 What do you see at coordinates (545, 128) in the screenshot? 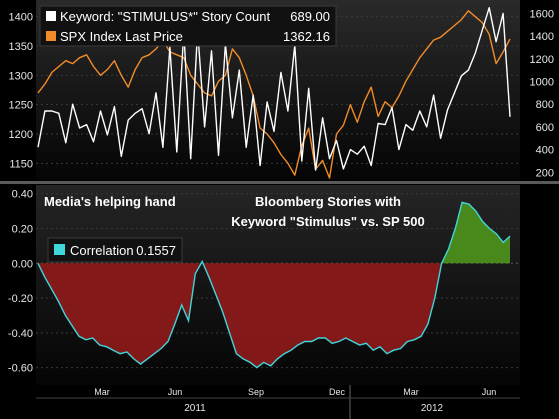
I see `right-axis-tick-label: 600` at bounding box center [545, 128].